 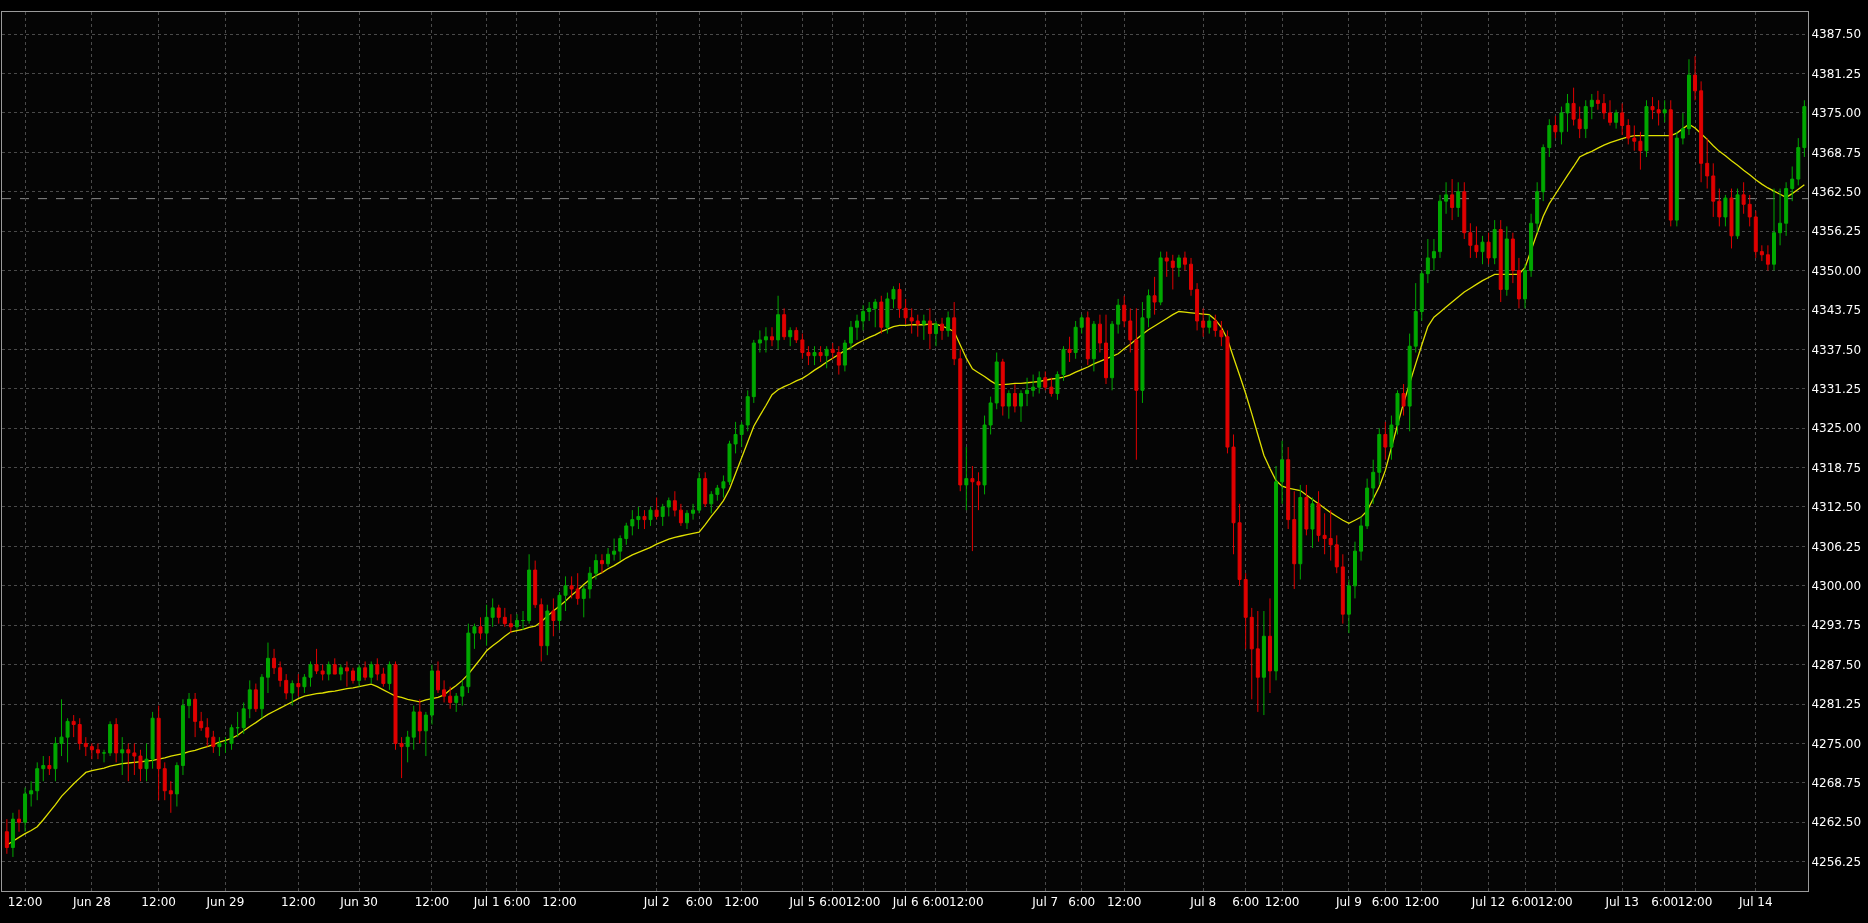 I want to click on y-tick-label: 4262.50, so click(x=1836, y=822).